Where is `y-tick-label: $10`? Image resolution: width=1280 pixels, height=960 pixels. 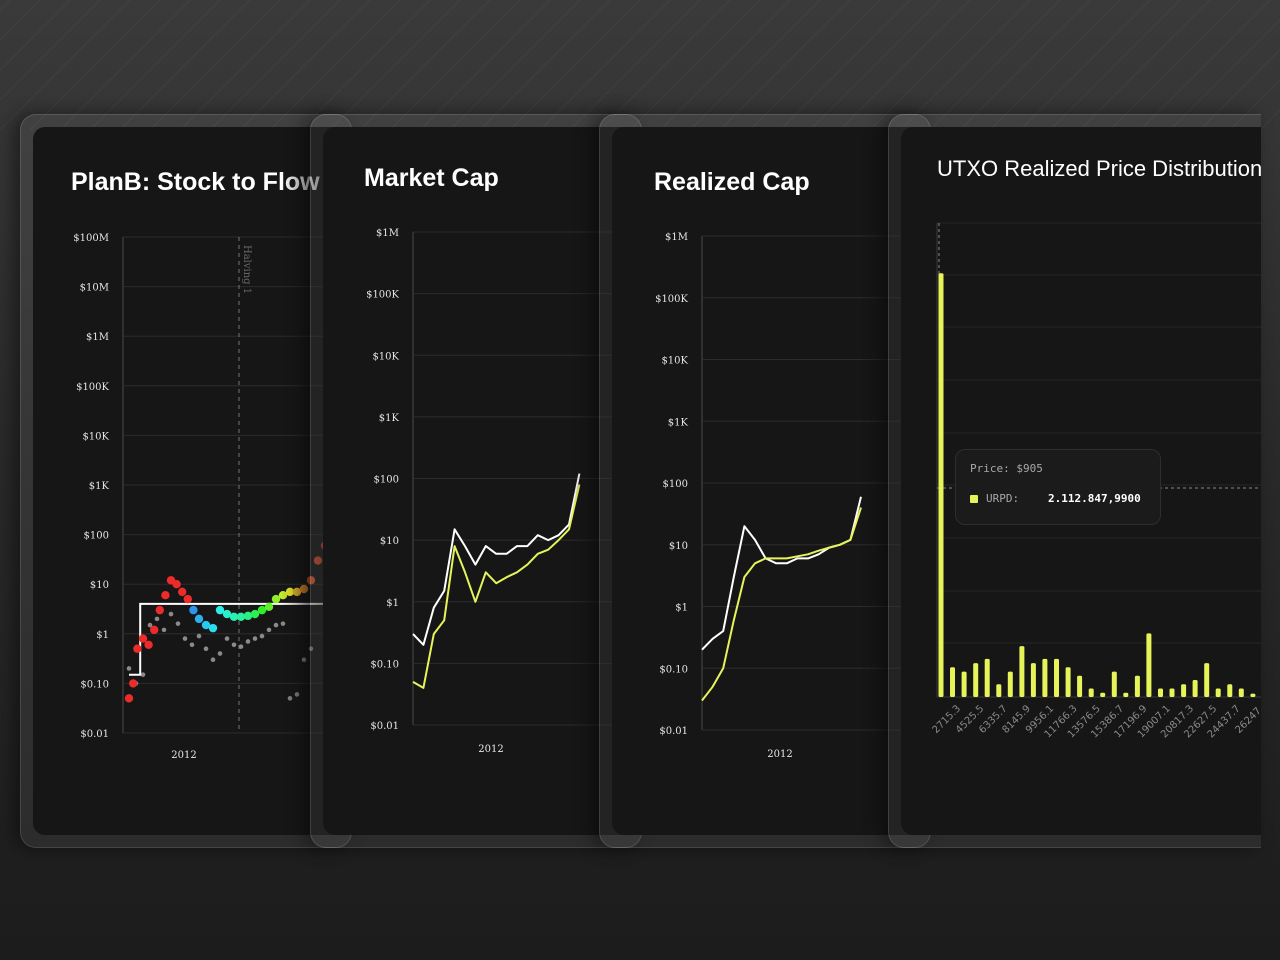 y-tick-label: $10 is located at coordinates (389, 541).